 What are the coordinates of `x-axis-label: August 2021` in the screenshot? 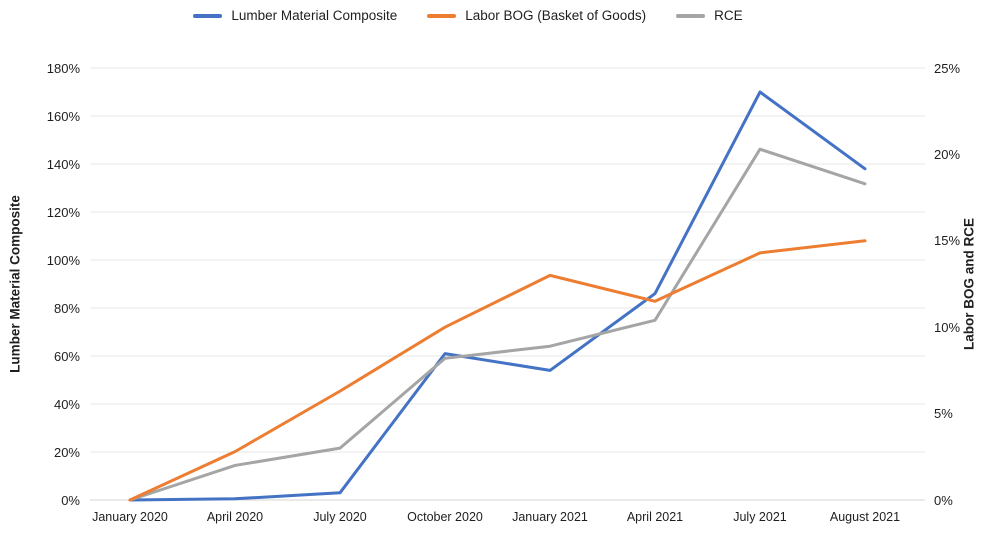 It's located at (865, 517).